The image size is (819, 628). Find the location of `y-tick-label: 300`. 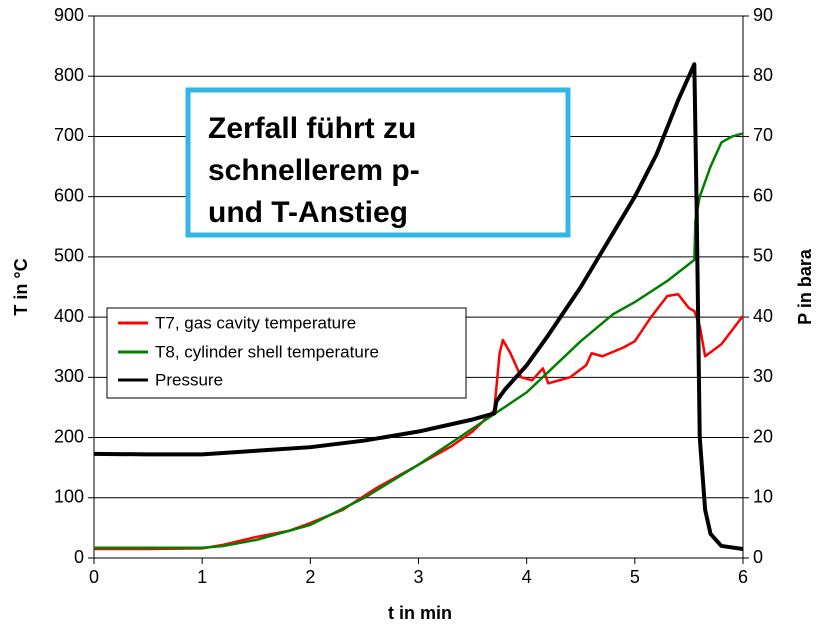

y-tick-label: 300 is located at coordinates (69, 376).